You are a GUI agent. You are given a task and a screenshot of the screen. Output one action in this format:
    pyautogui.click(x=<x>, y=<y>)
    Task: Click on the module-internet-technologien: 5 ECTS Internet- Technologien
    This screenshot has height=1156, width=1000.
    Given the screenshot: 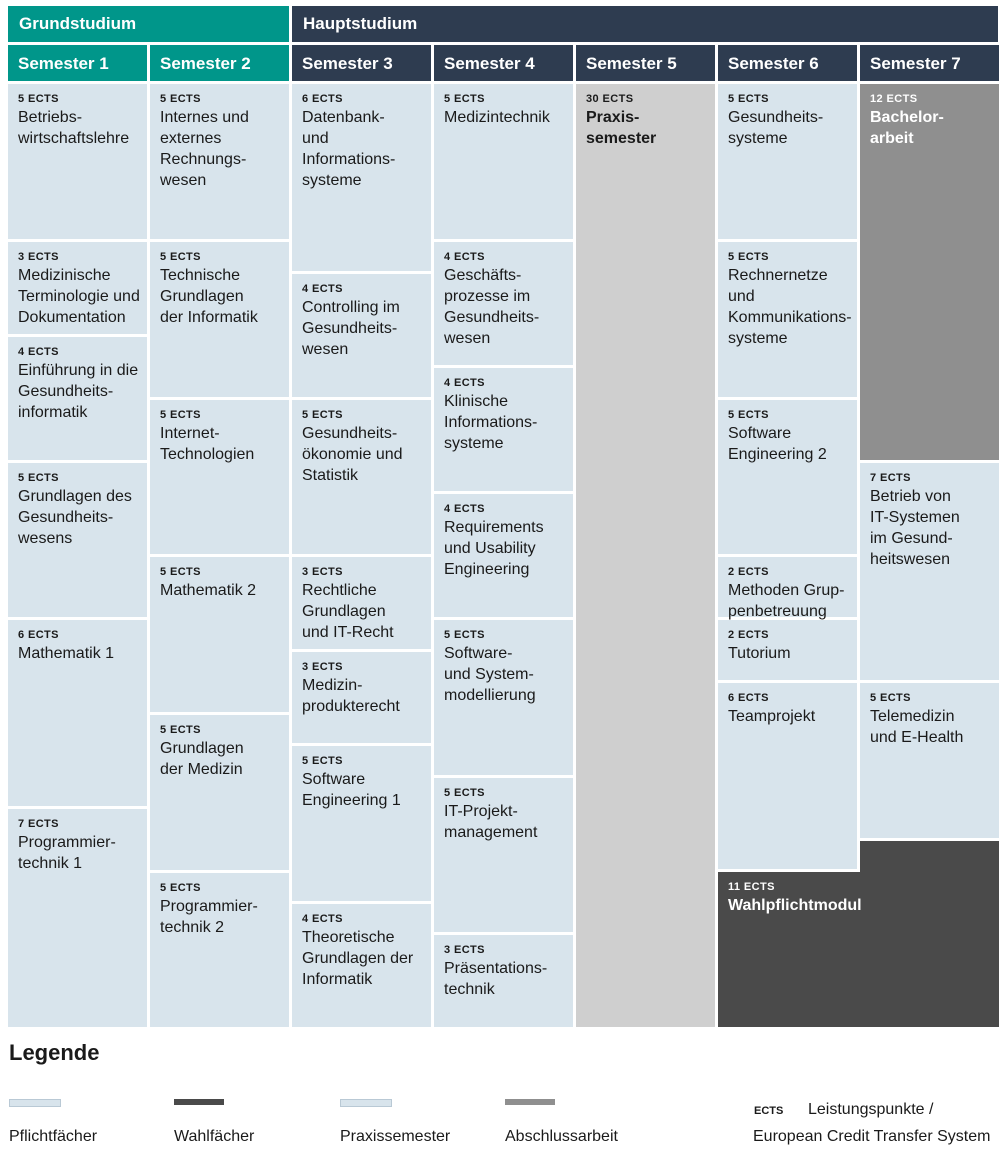 What is the action you would take?
    pyautogui.click(x=219, y=477)
    